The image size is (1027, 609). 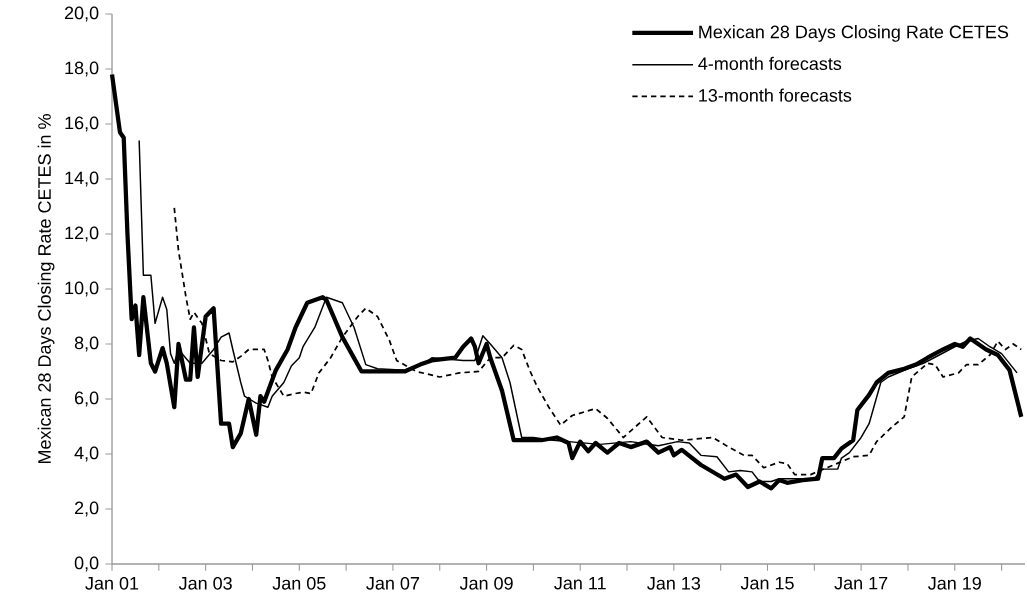 What do you see at coordinates (770, 63) in the screenshot?
I see `legend-label: 4-month forecasts` at bounding box center [770, 63].